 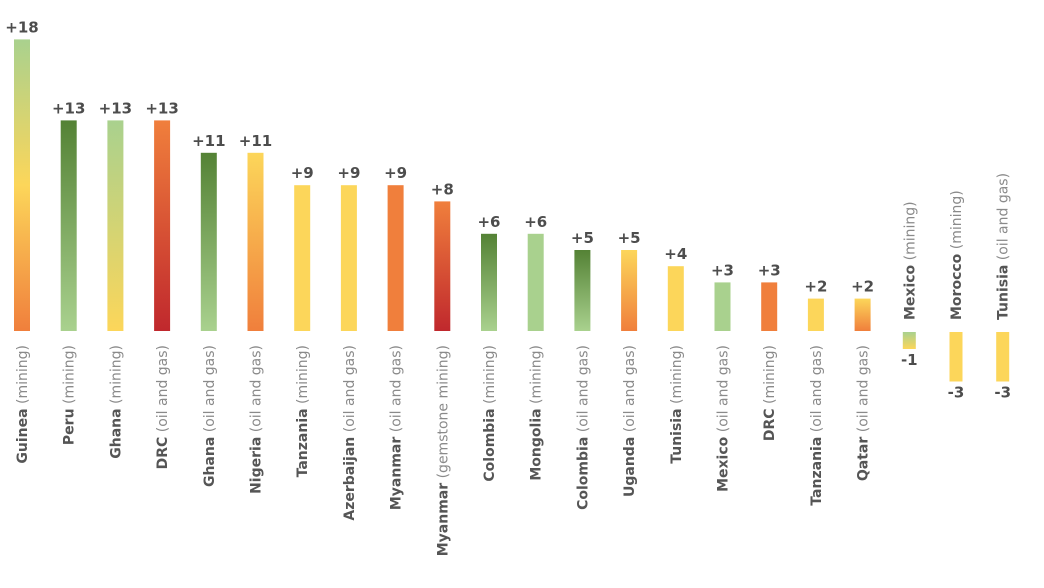 I want to click on category-label-22: Tunisia (oil and gas), so click(x=1004, y=246).